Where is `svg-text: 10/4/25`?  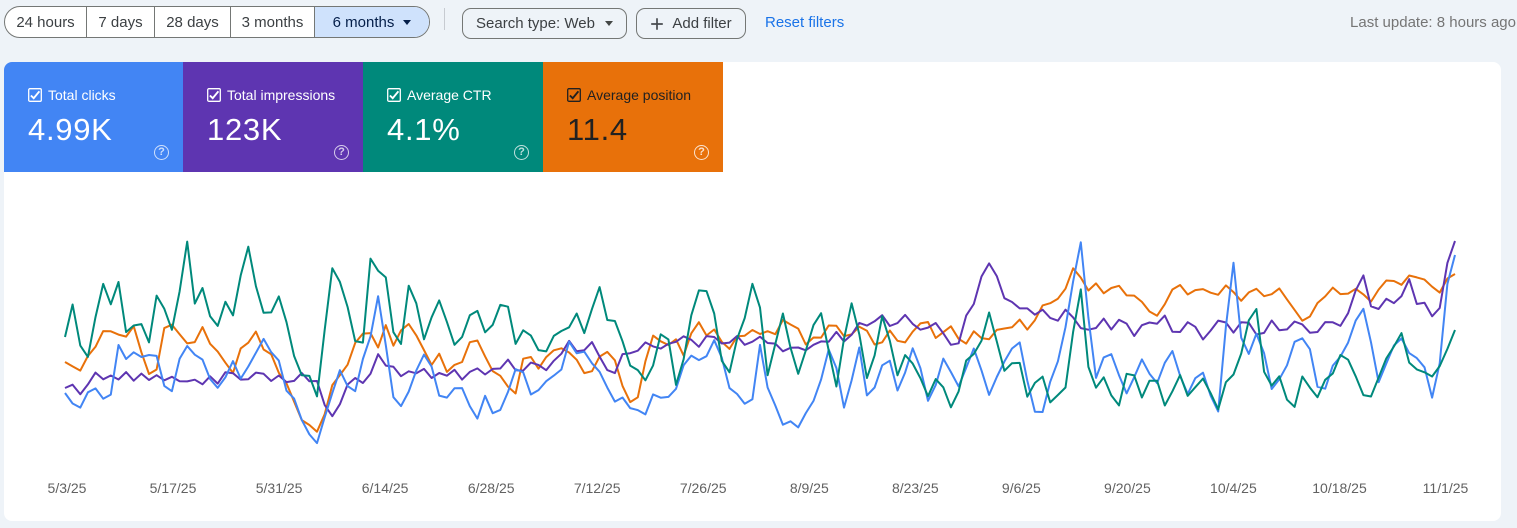
svg-text: 10/4/25 is located at coordinates (1233, 488).